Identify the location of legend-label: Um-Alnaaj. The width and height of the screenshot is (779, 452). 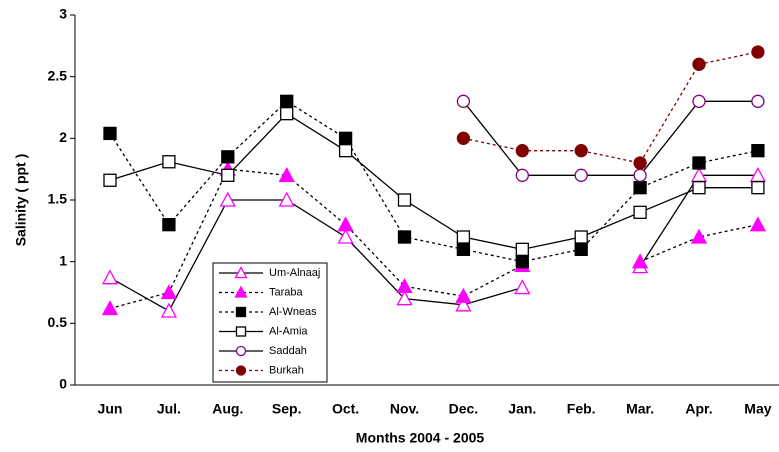
(294, 273).